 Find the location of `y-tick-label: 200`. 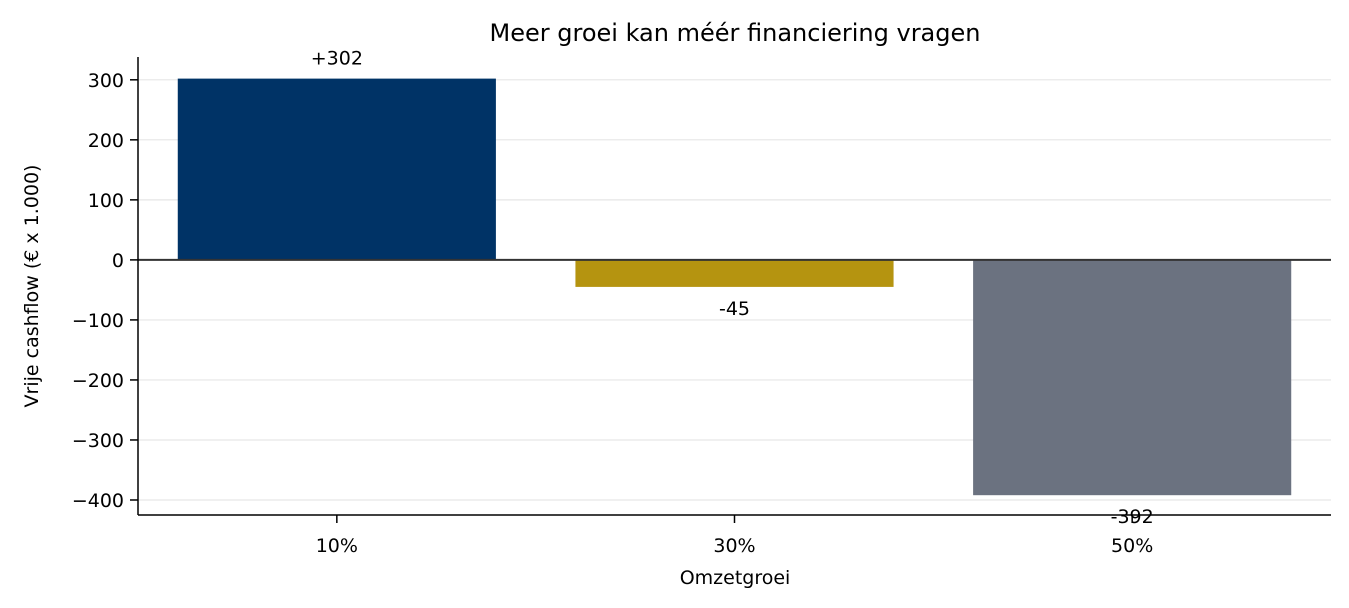

y-tick-label: 200 is located at coordinates (106, 141).